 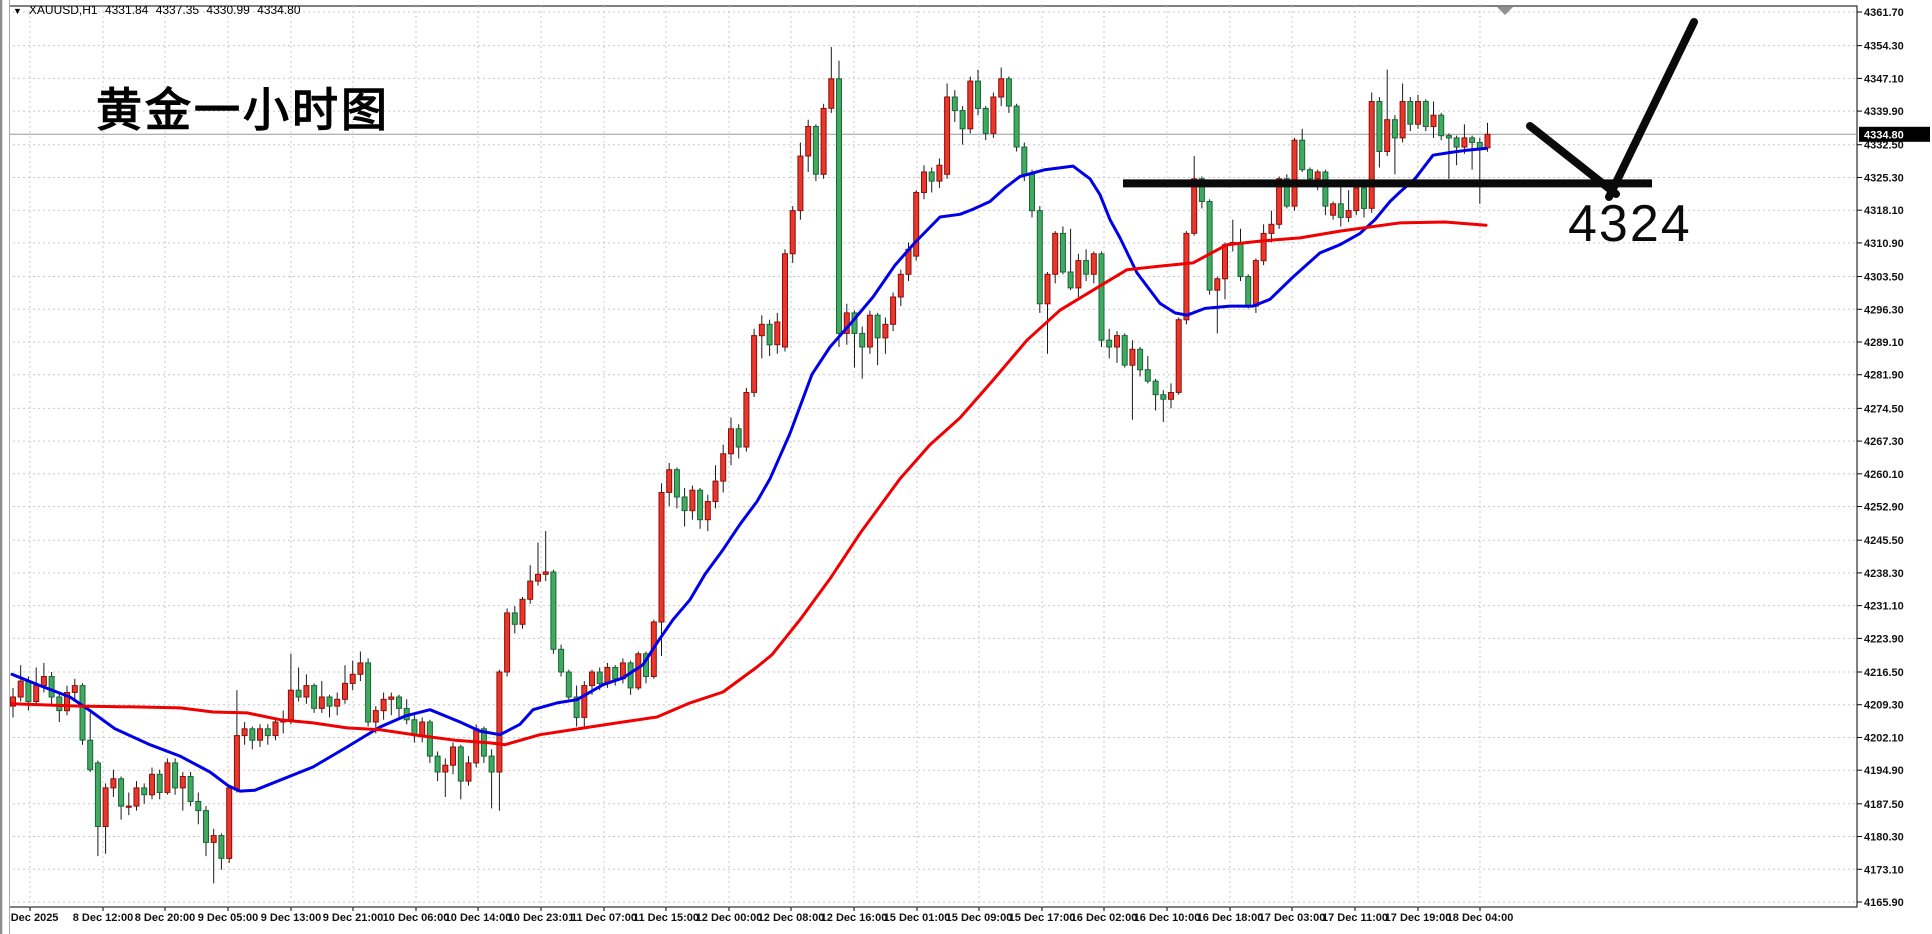 What do you see at coordinates (1884, 574) in the screenshot?
I see `svg-text: 4238.30` at bounding box center [1884, 574].